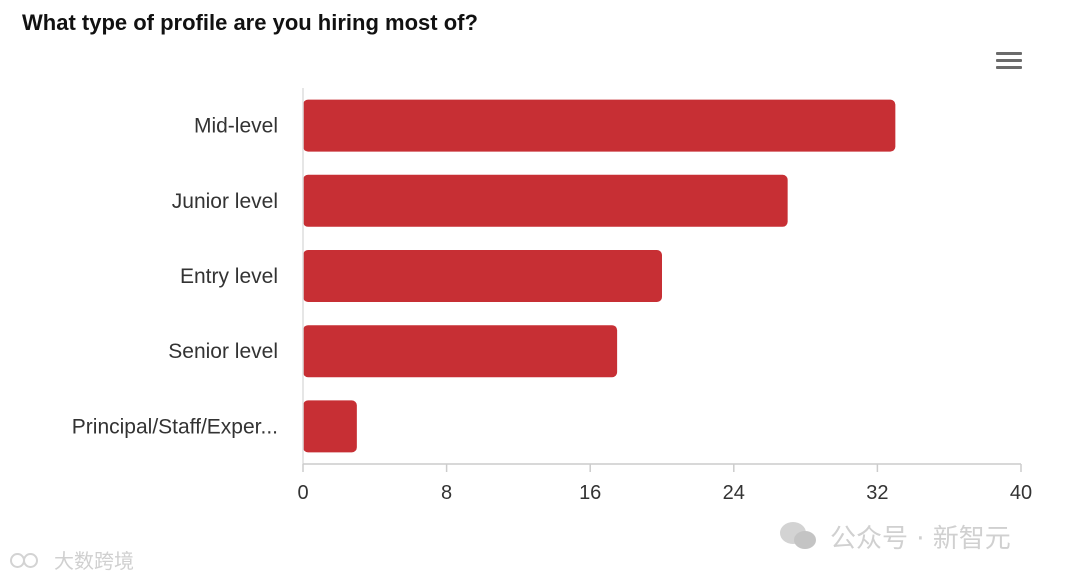  I want to click on x-tick-label: 32, so click(877, 493).